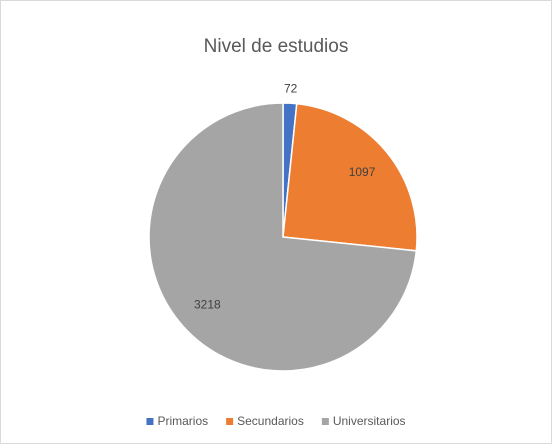 The width and height of the screenshot is (552, 444). What do you see at coordinates (291, 88) in the screenshot?
I see `data-label: 72` at bounding box center [291, 88].